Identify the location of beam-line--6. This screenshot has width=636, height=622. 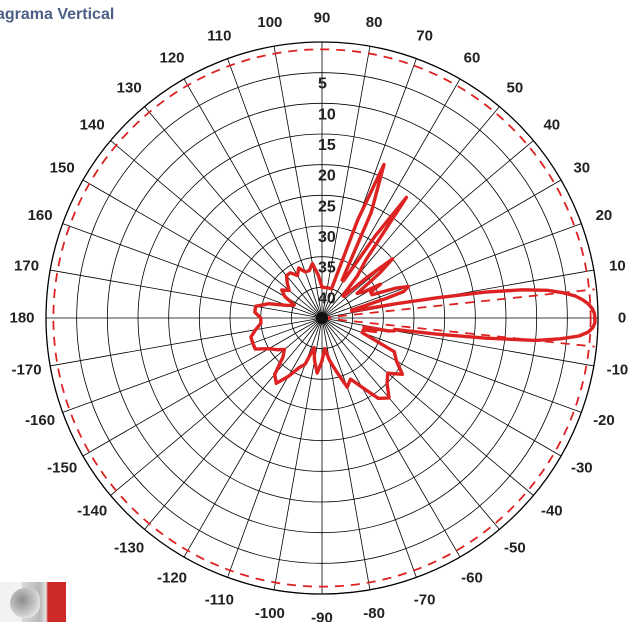
(458, 332).